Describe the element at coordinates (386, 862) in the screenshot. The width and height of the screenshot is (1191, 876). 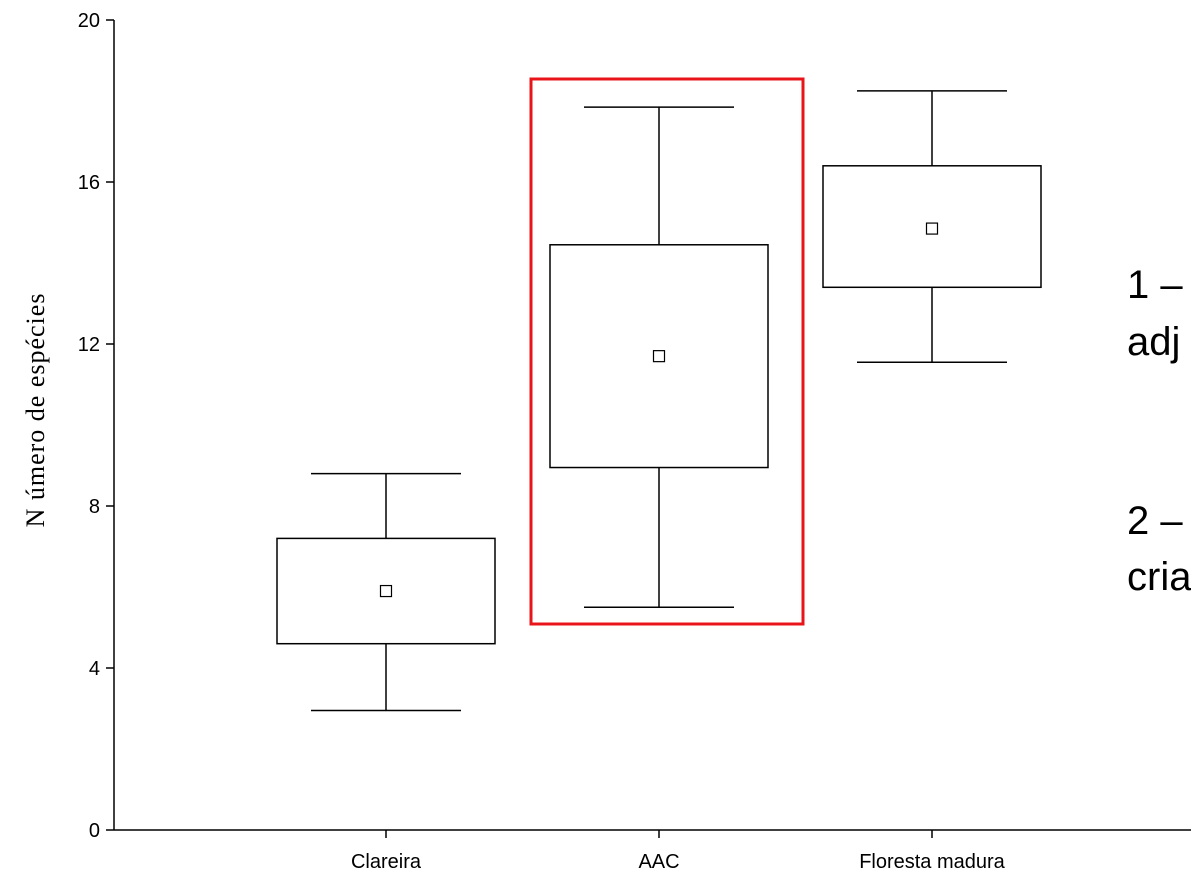
I see `x-tick-label: Clareira` at that location.